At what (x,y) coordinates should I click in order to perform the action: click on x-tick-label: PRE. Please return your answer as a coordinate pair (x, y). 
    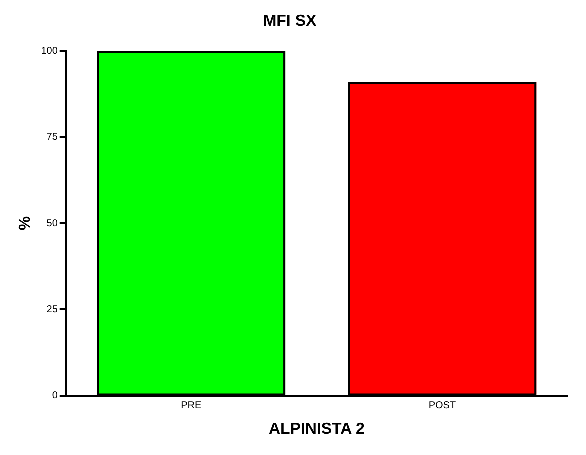
    Looking at the image, I should click on (191, 406).